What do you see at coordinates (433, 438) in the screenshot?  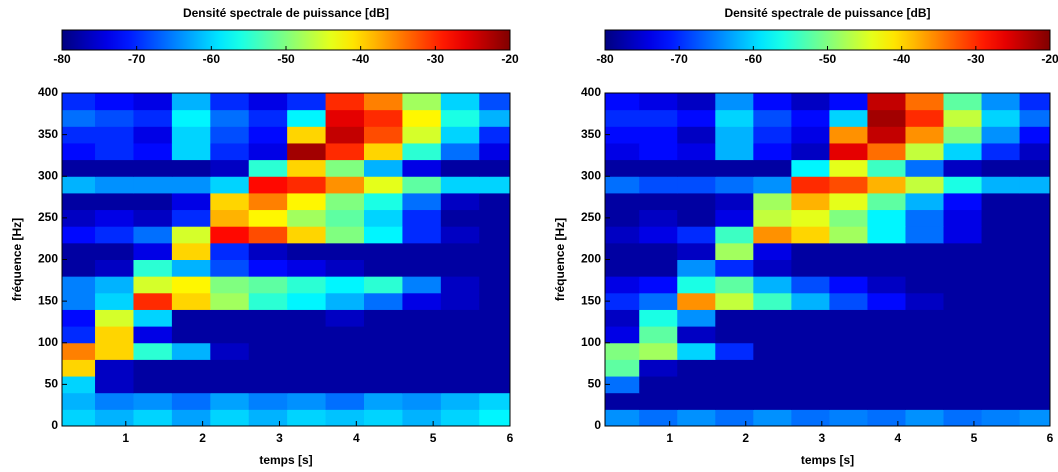 I see `x-tick-label: 5` at bounding box center [433, 438].